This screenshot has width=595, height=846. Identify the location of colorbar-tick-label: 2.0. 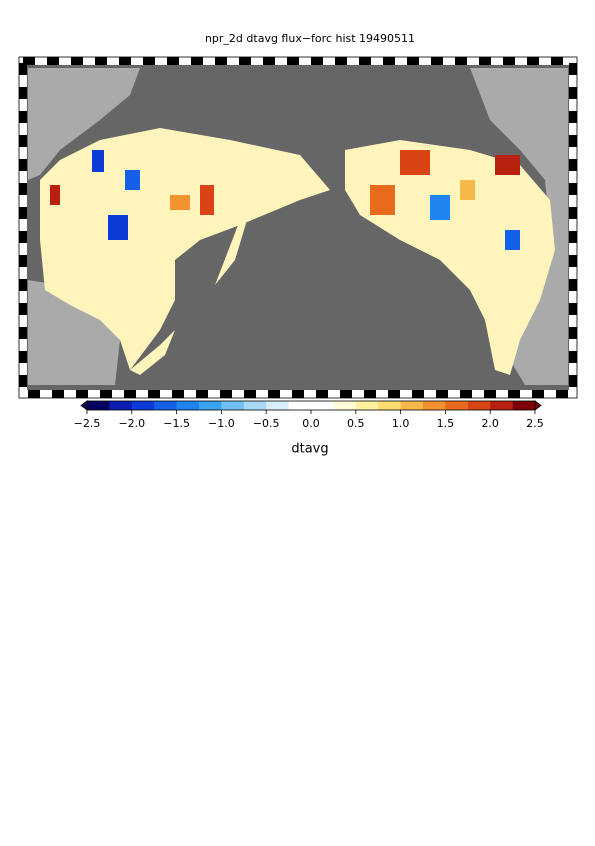
(490, 423).